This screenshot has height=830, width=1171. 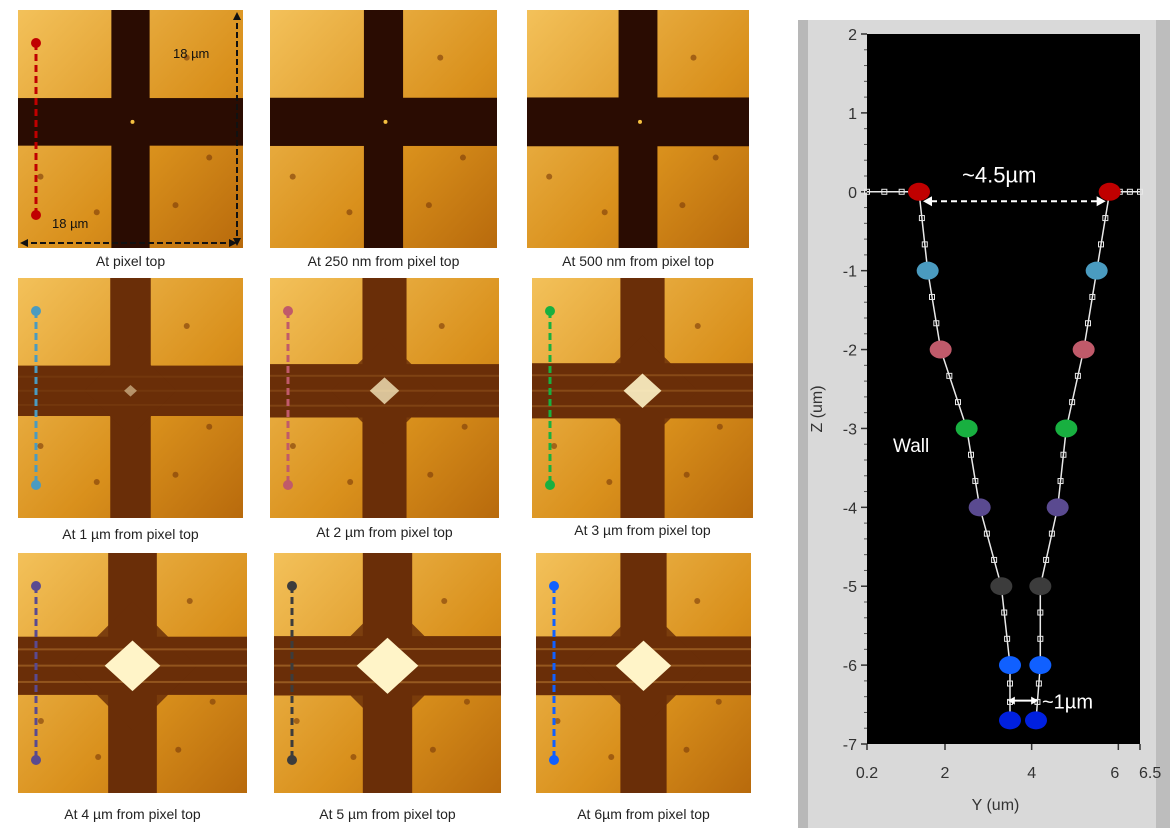 What do you see at coordinates (850, 272) in the screenshot?
I see `y-tick-label: -1` at bounding box center [850, 272].